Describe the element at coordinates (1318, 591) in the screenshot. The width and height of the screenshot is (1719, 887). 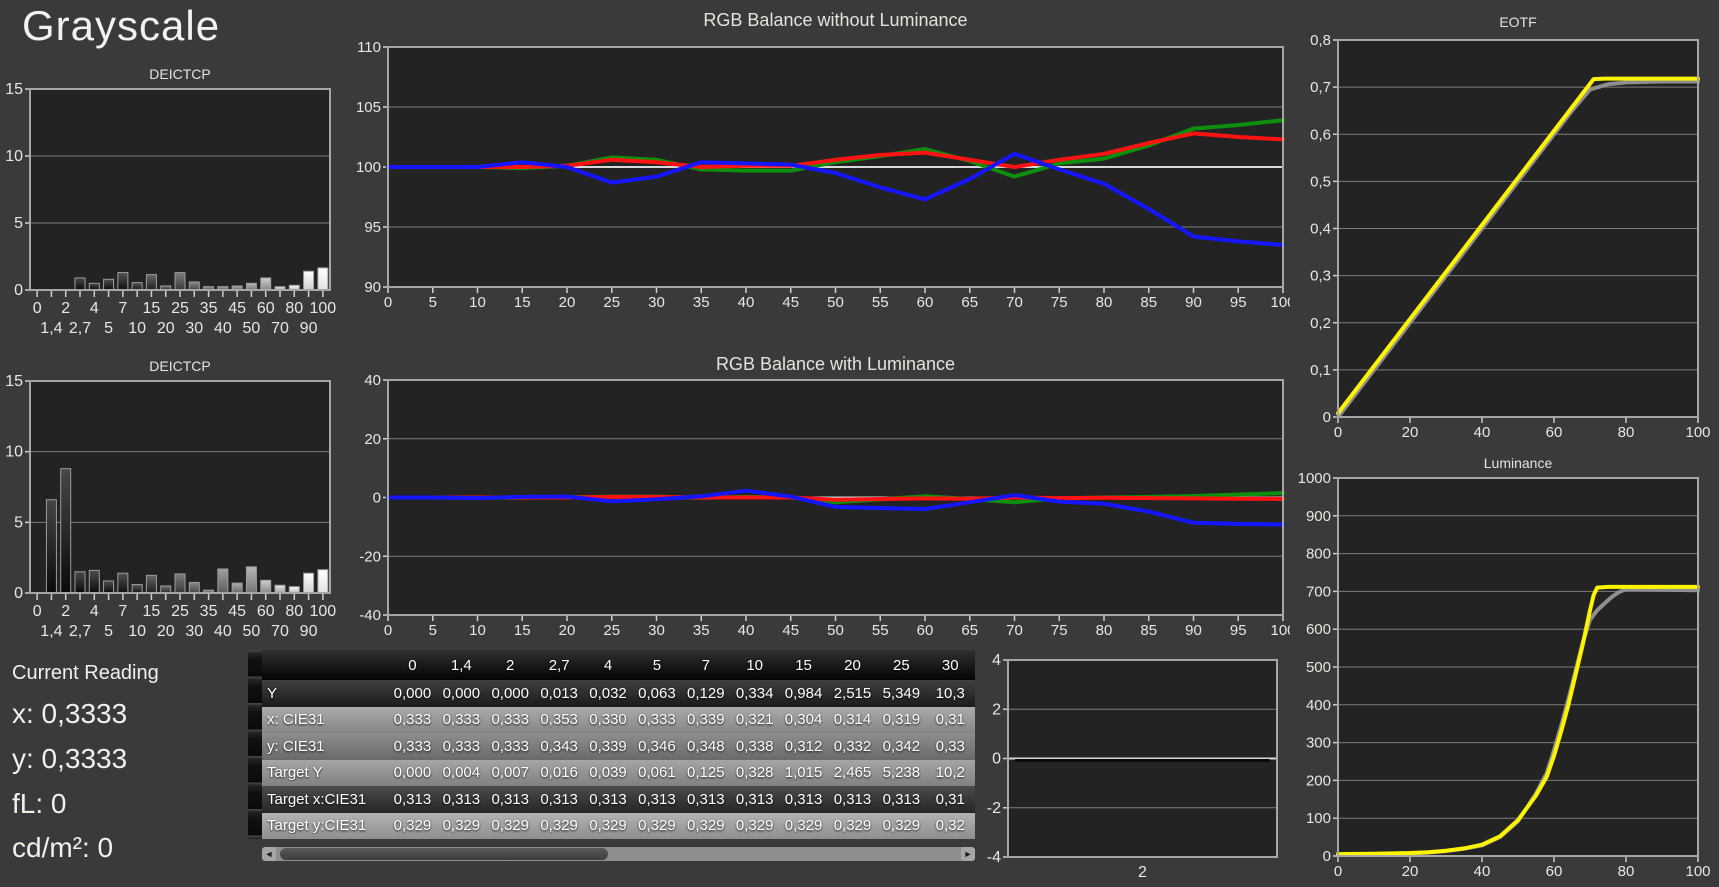
I see `svg-text: 700` at that location.